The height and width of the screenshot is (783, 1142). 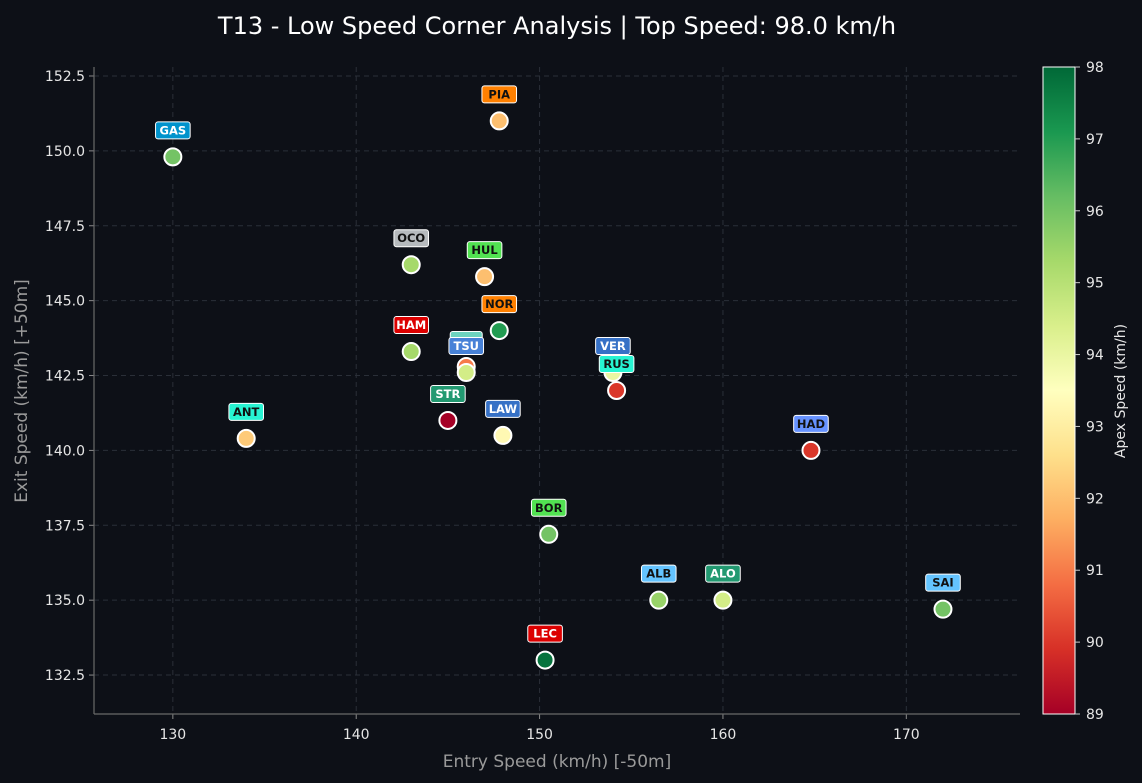 I want to click on point-label-text: HAD, so click(x=811, y=424).